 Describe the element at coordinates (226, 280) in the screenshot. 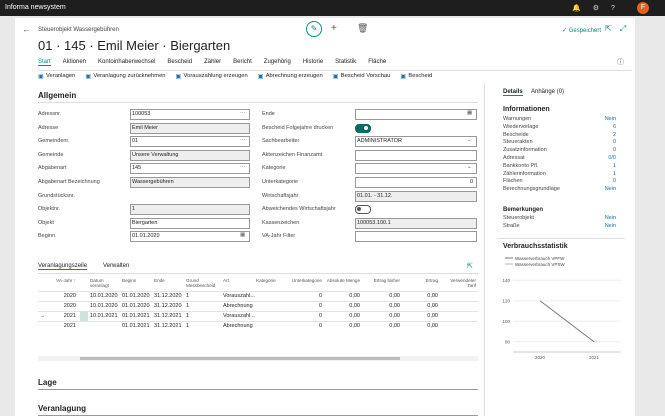

I see `column-header: Art` at that location.